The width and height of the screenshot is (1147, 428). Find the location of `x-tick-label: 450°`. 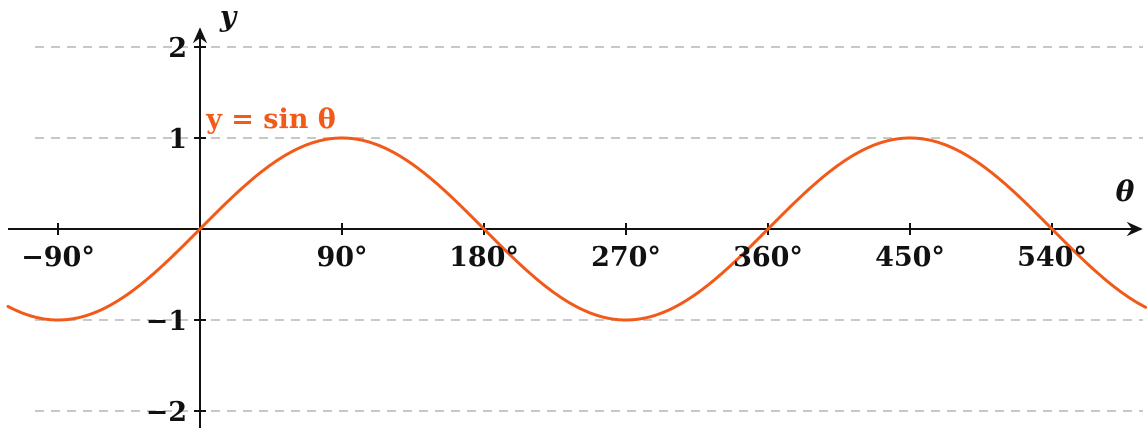

x-tick-label: 450° is located at coordinates (910, 257).